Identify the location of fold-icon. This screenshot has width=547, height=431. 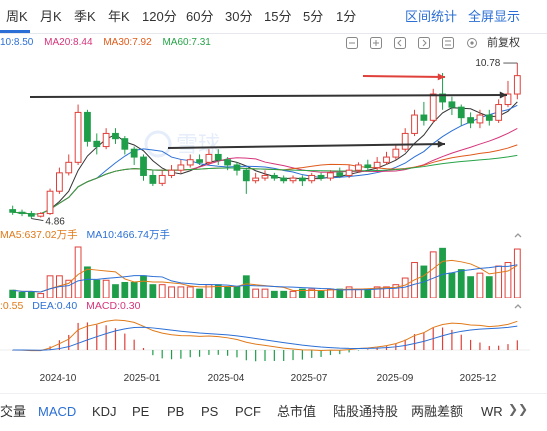
(448, 43).